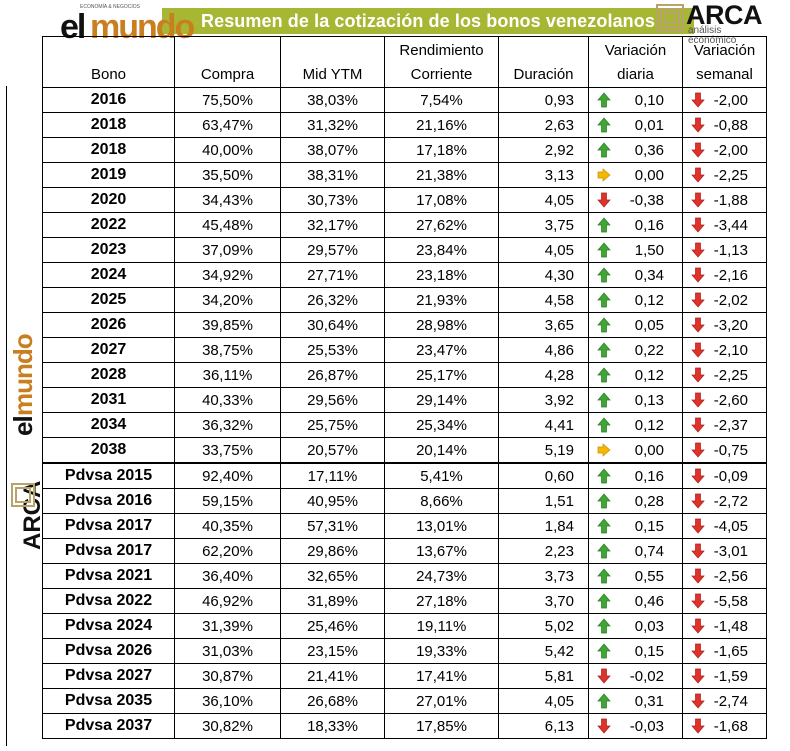 This screenshot has height=751, width=790. Describe the element at coordinates (724, 626) in the screenshot. I see `variacion-semanal-cell: -1,48` at that location.